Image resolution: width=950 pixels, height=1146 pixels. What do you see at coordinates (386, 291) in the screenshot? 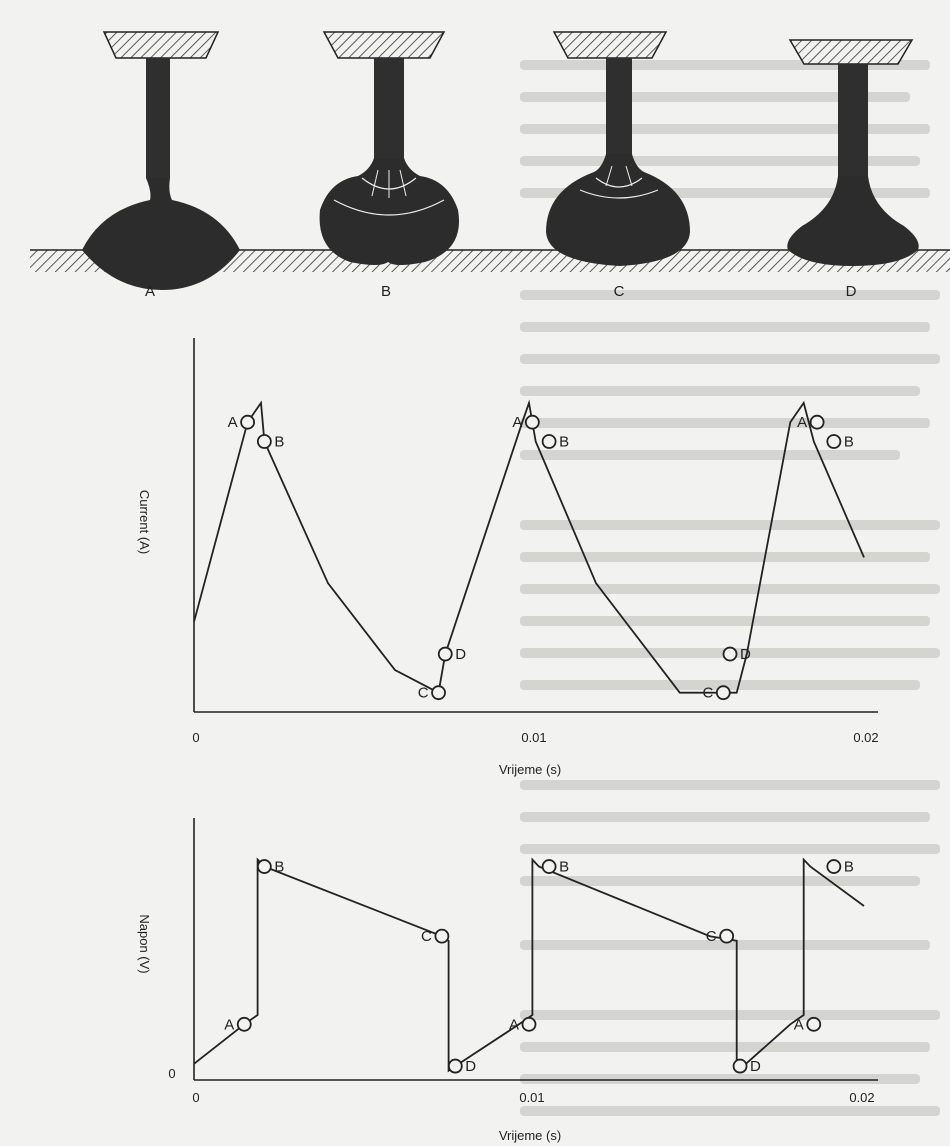
I see `stage-label-b: B` at bounding box center [386, 291].